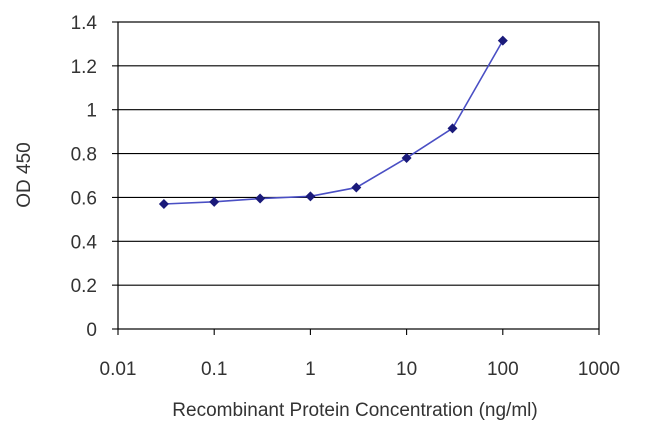 The width and height of the screenshot is (650, 439). I want to click on y-tick-label: 0.4, so click(84, 242).